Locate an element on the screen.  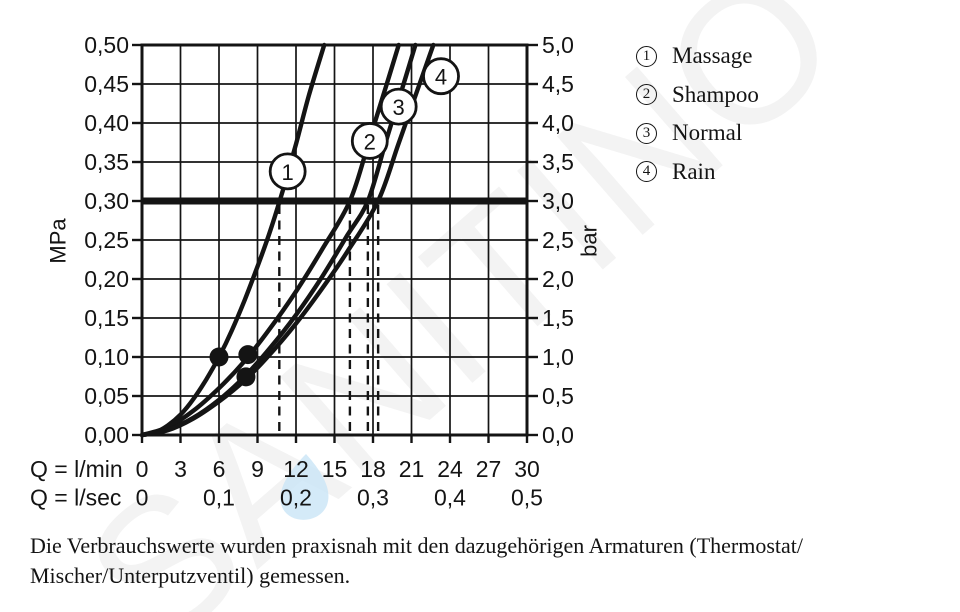
legend-row-shampoo: 2 Shampoo is located at coordinates (697, 95).